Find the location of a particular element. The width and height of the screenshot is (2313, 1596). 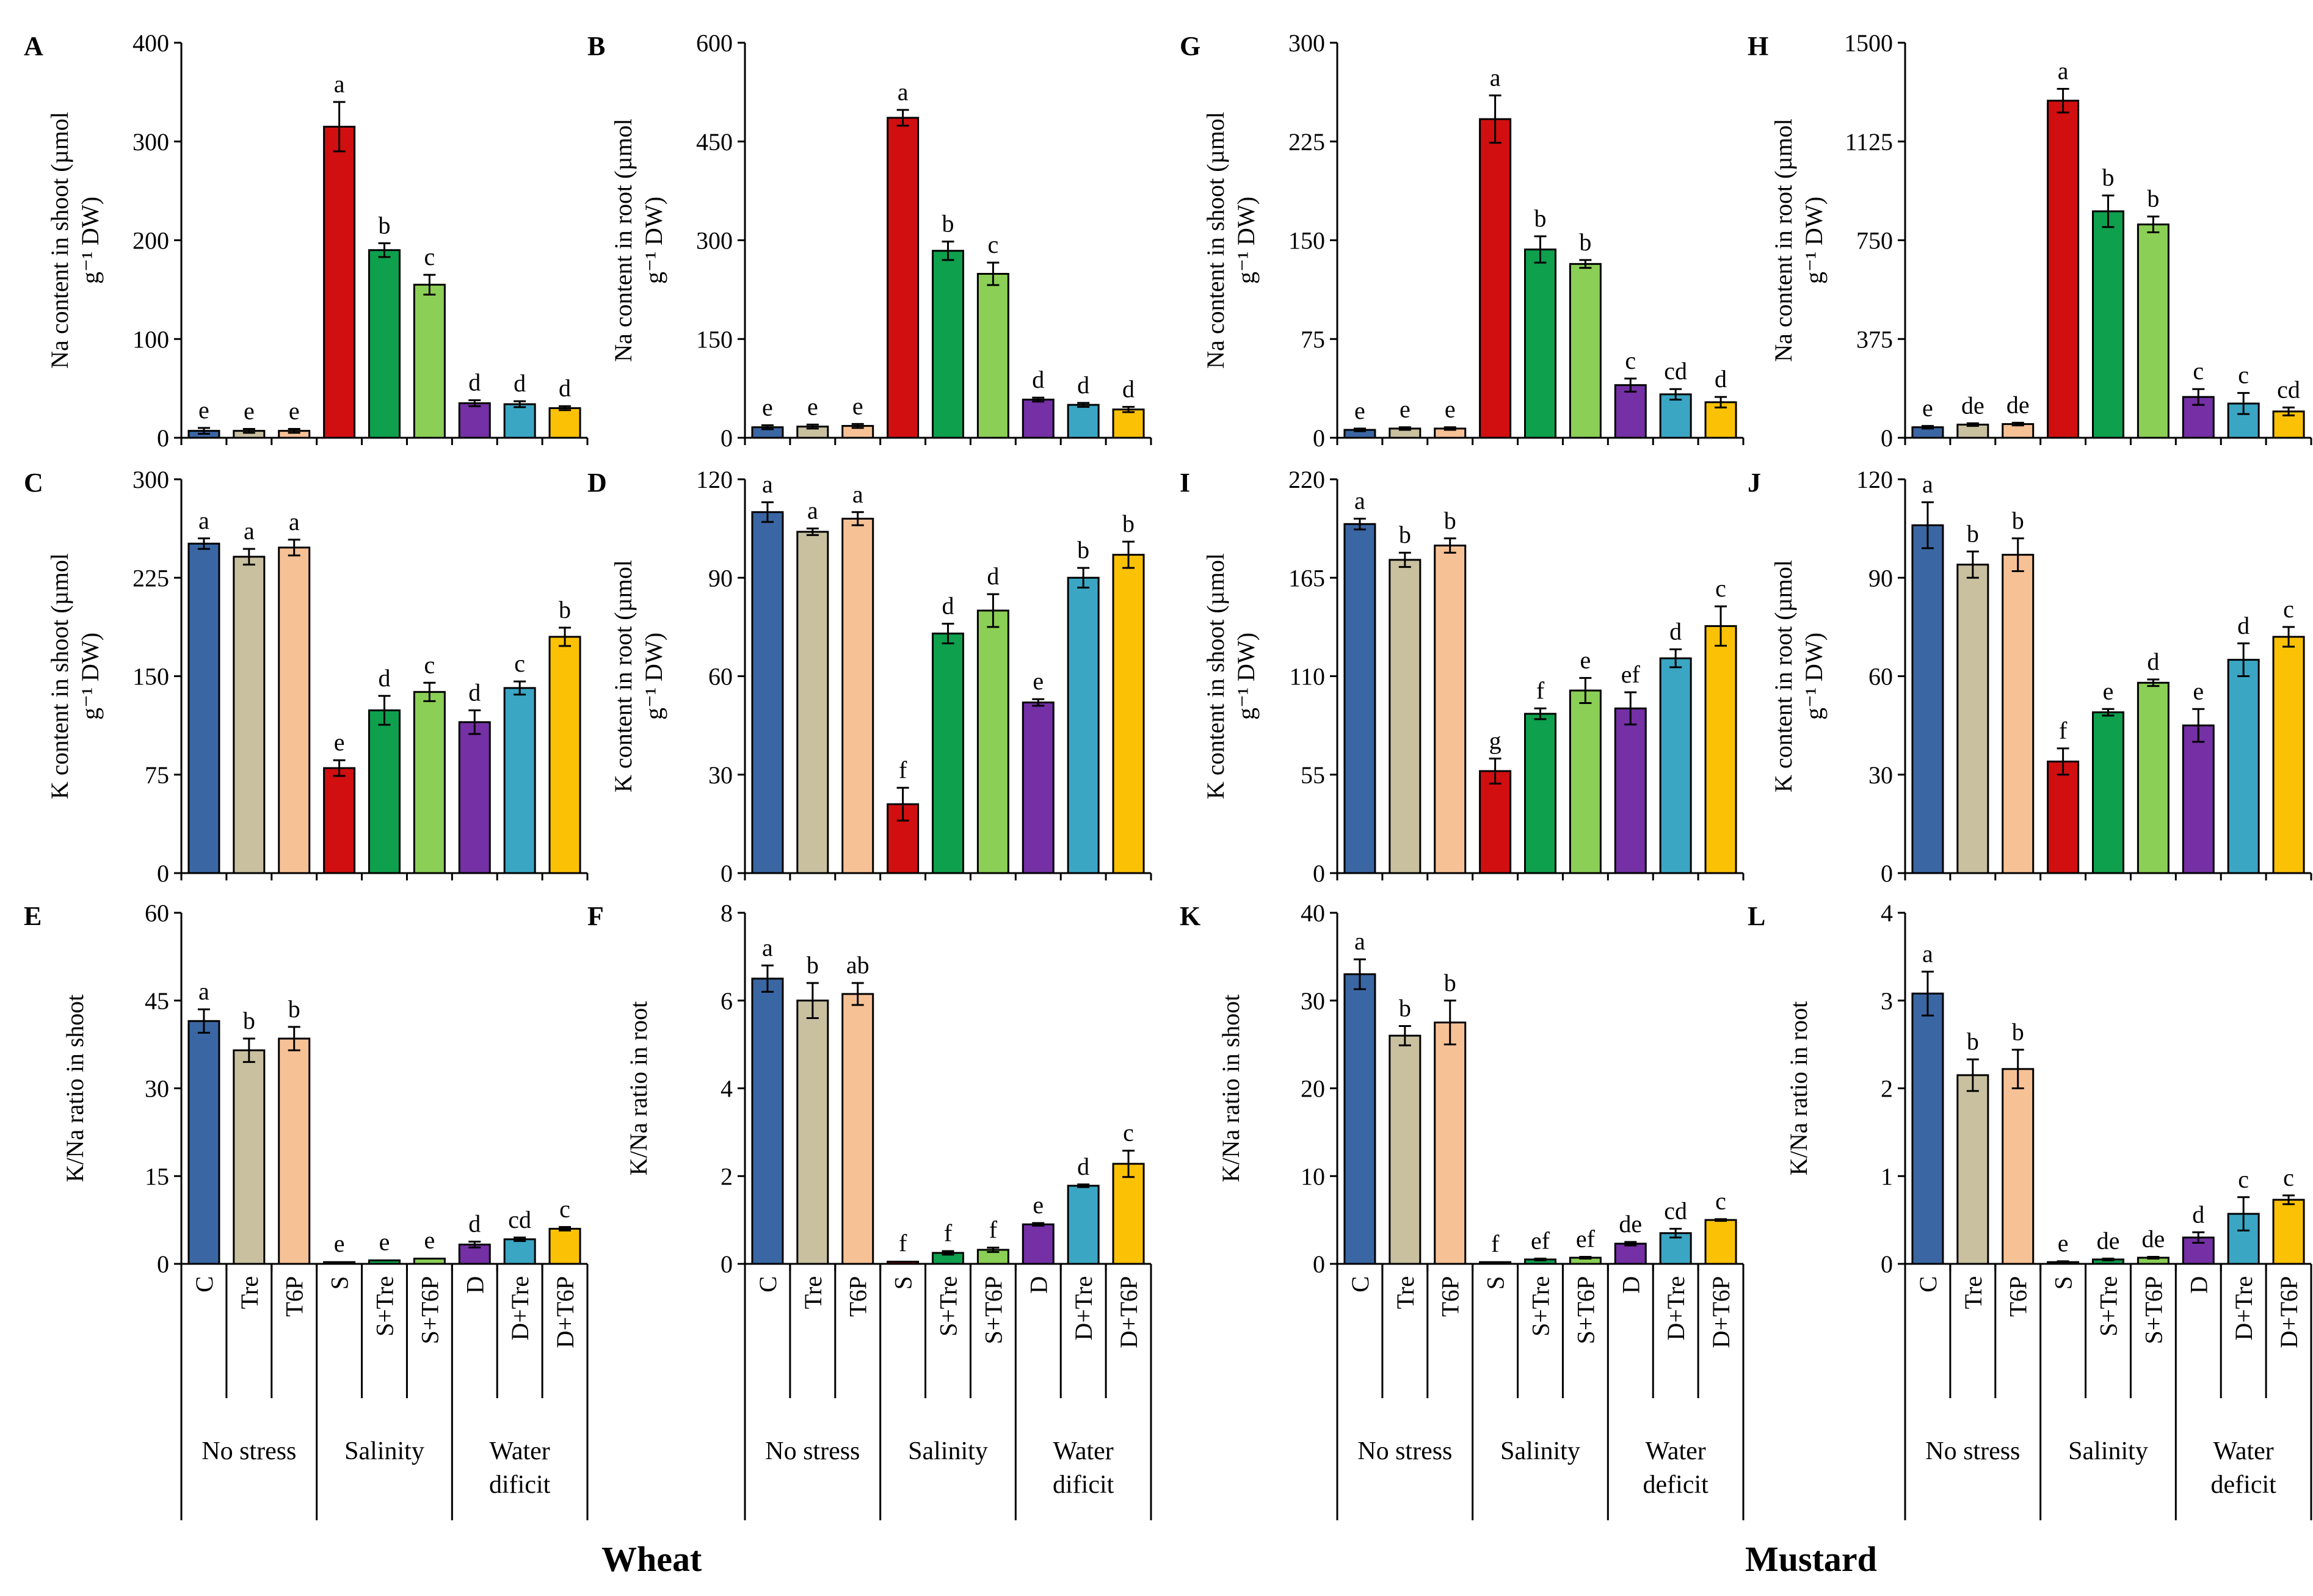

y-tick-label: 1500 is located at coordinates (1868, 43).